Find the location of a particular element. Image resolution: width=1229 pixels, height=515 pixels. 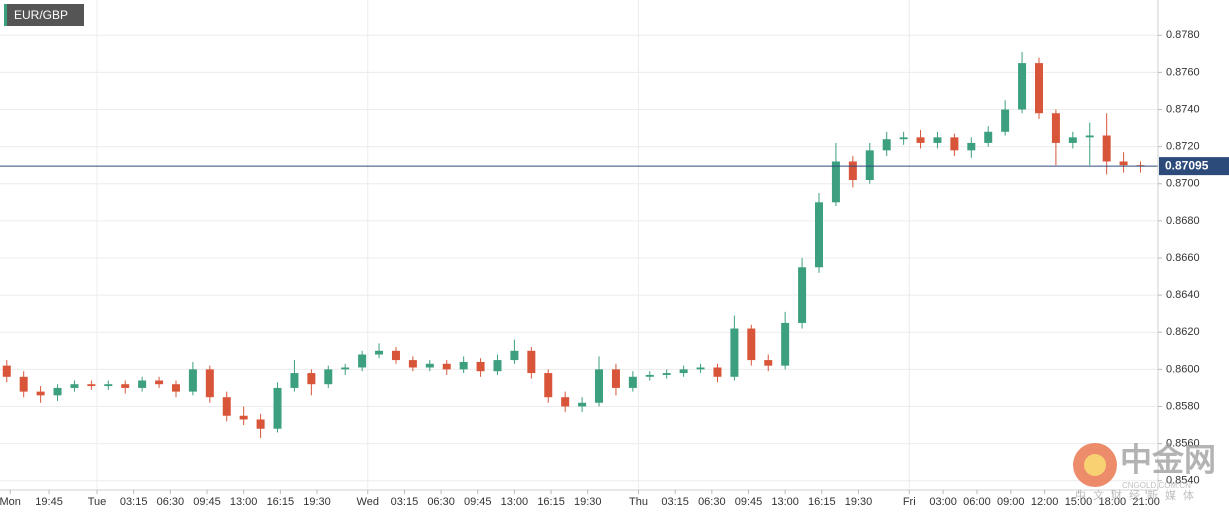

y-tick-label: 0.8660 is located at coordinates (1183, 258).